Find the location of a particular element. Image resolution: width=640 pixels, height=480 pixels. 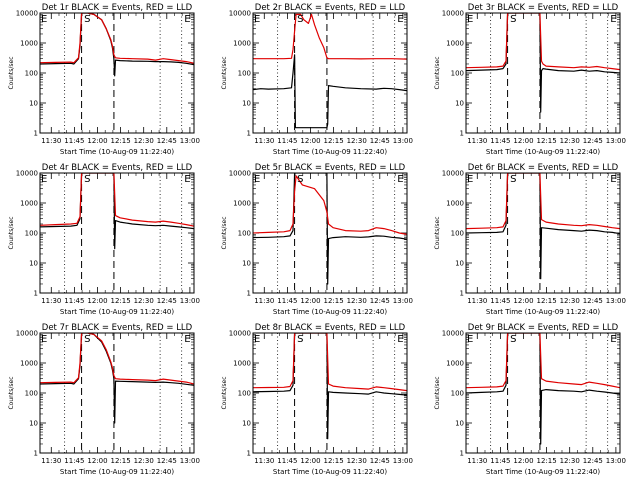

chart-title: Det 1r BLACK = Events, RED = LLD is located at coordinates (117, 8).